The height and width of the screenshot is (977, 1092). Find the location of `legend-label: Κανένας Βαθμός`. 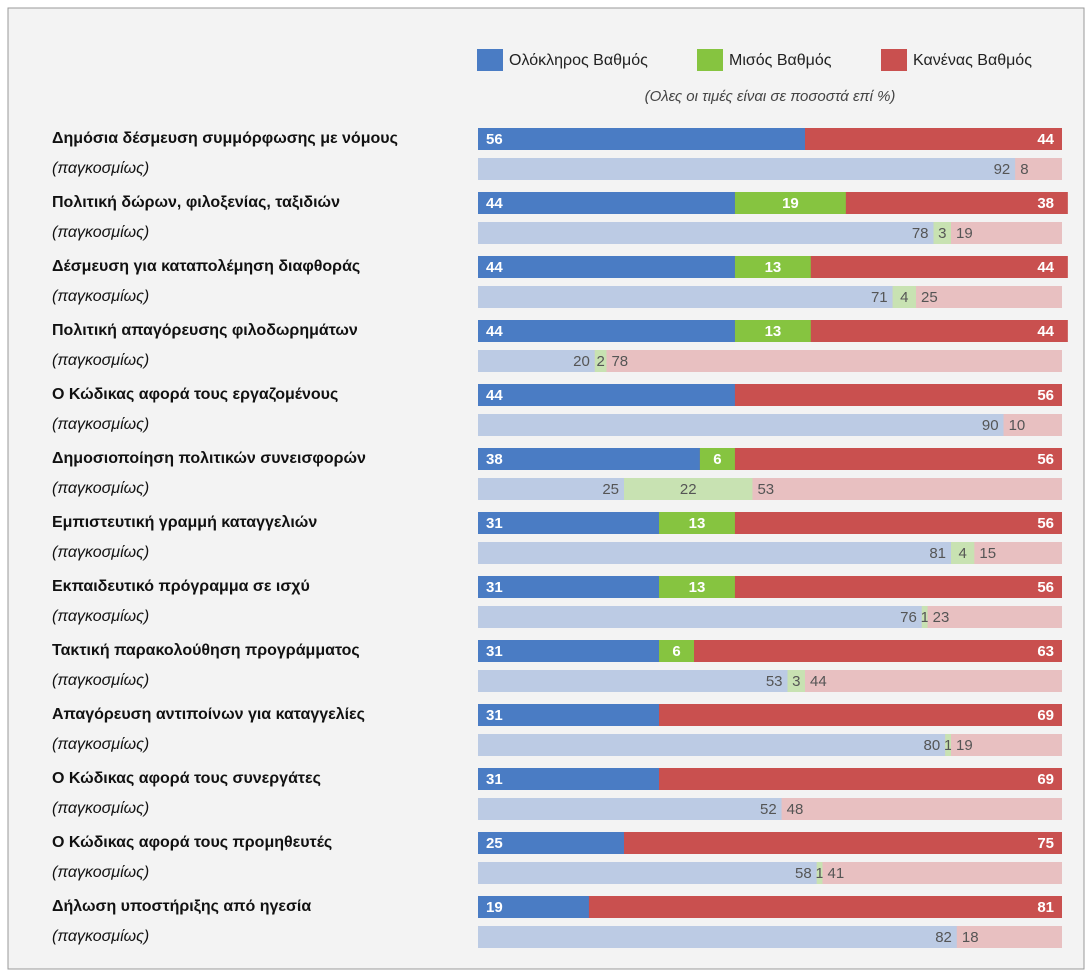

legend-label: Κανένας Βαθμός is located at coordinates (972, 60).